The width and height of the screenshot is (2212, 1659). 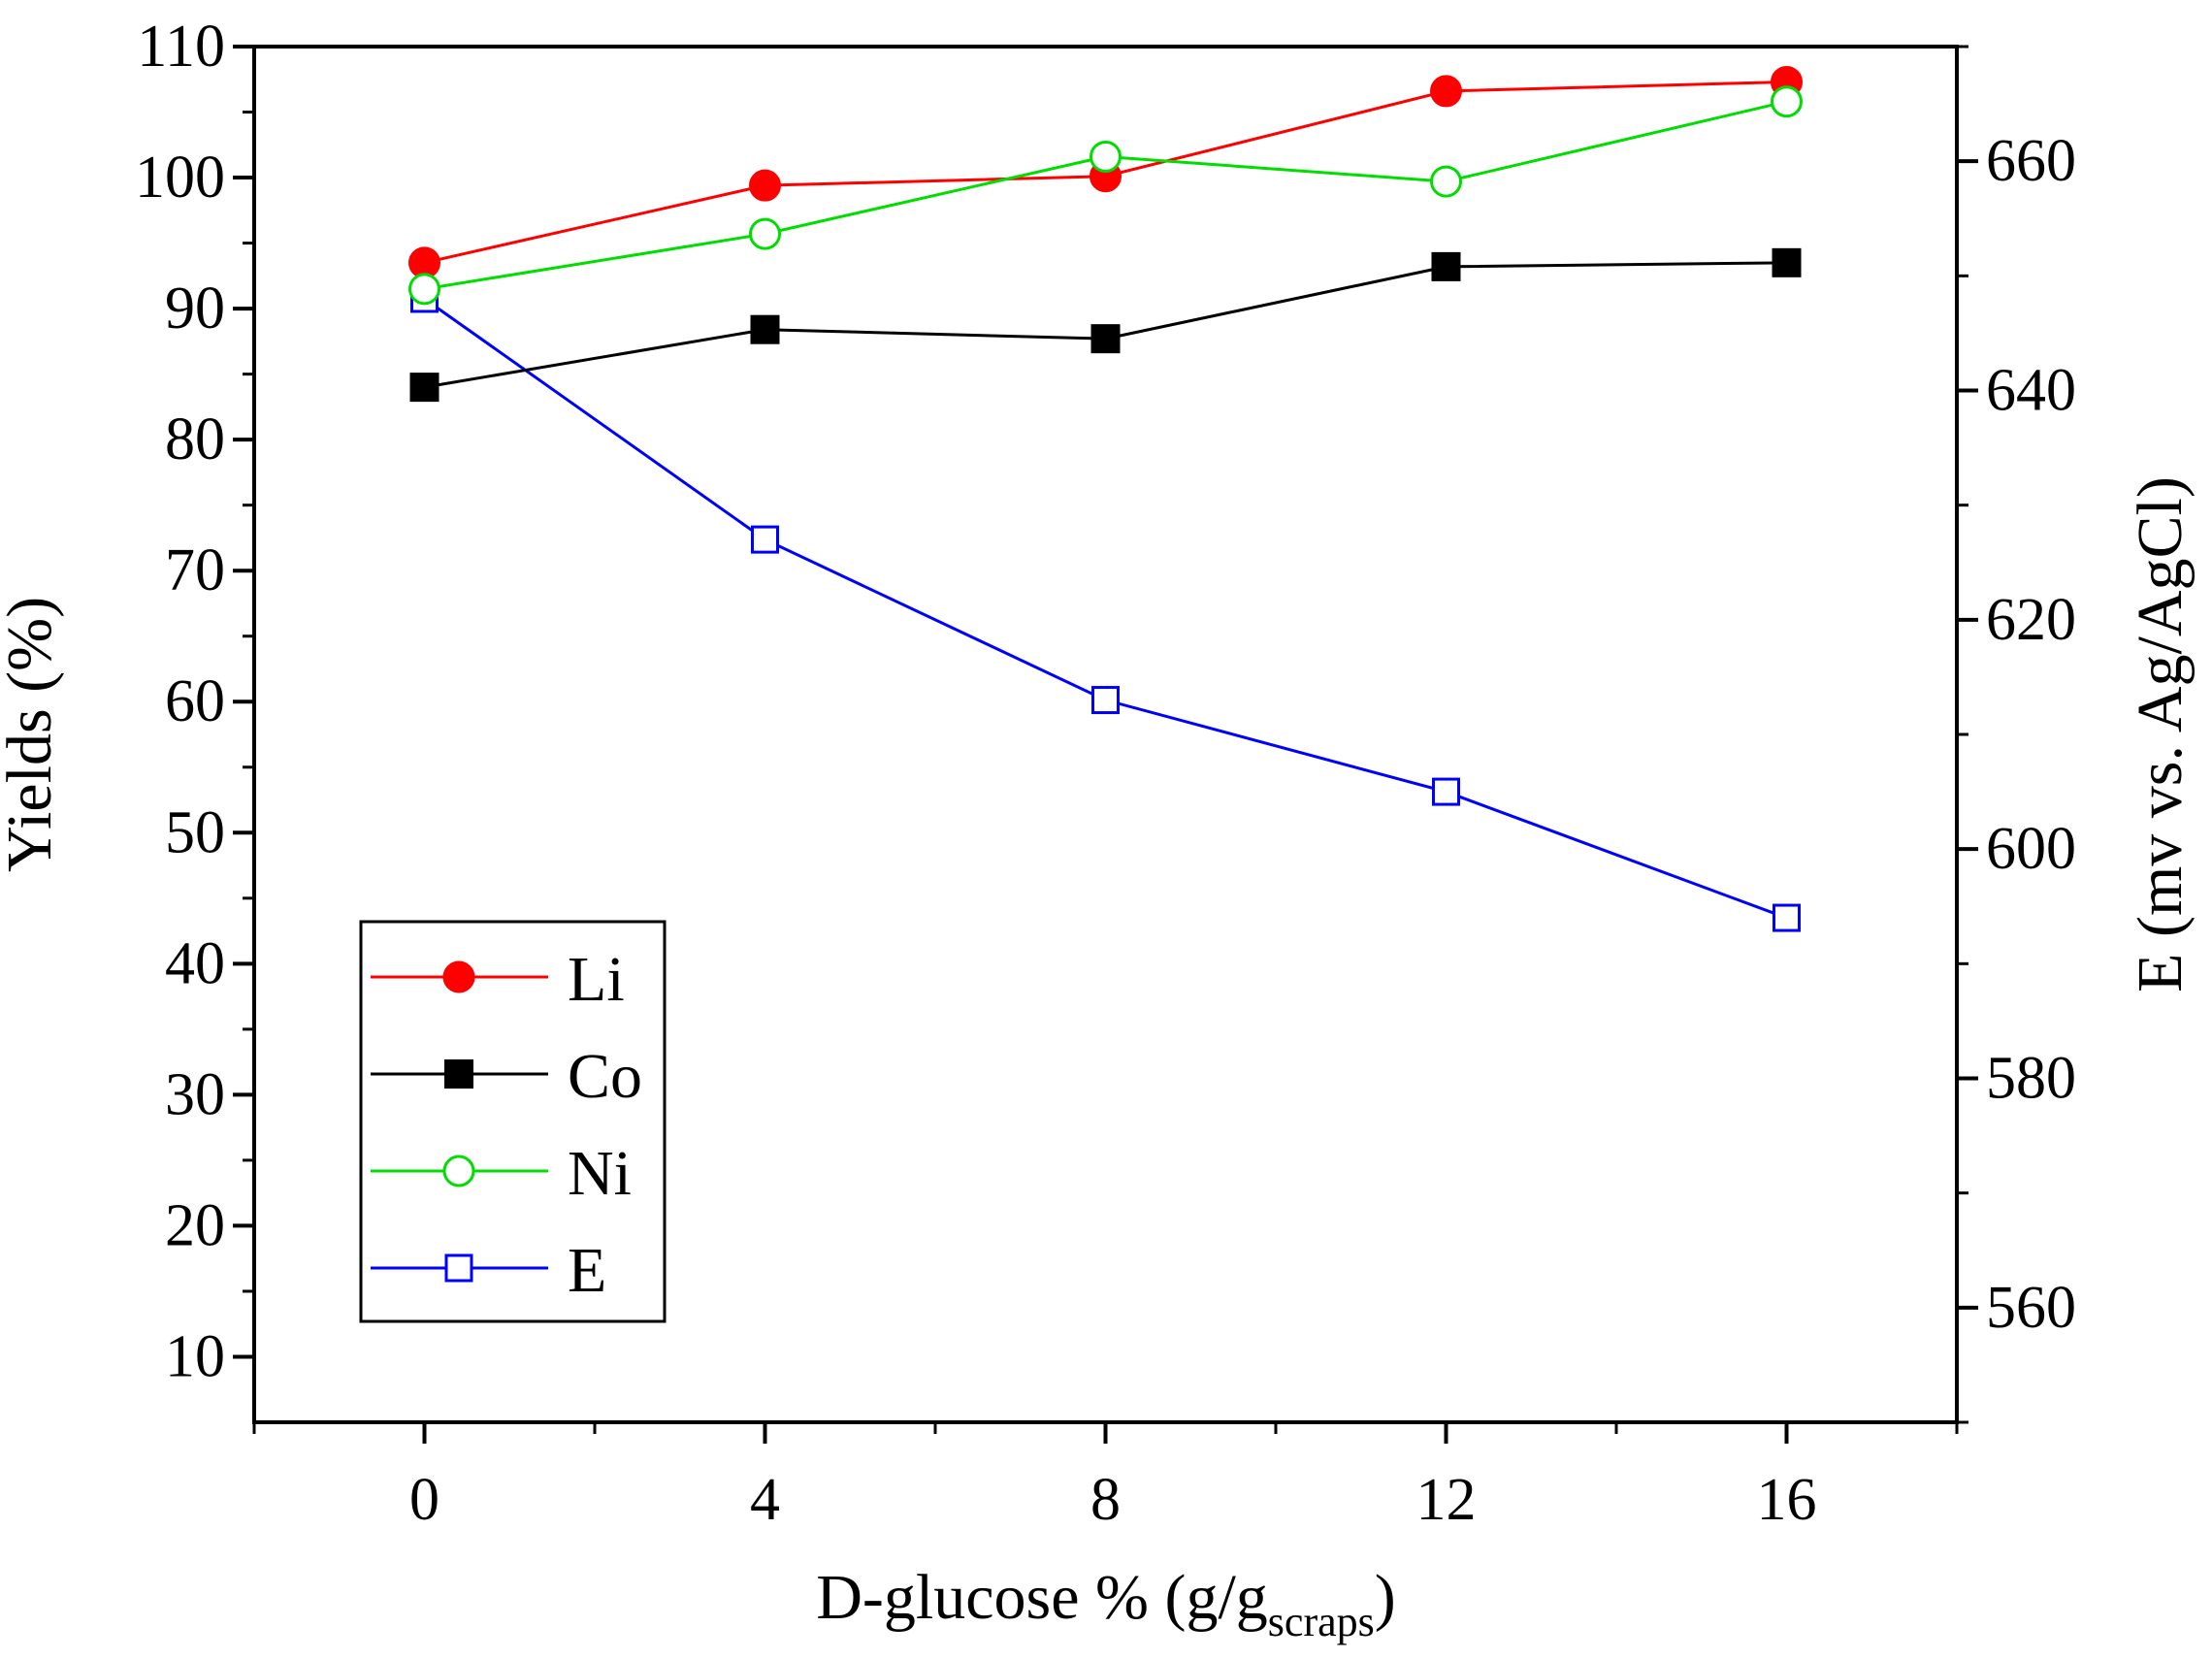 I want to click on y-axis-ticks: 10 20 30 40 50 60 70 80 90 100 110, so click(x=194, y=701).